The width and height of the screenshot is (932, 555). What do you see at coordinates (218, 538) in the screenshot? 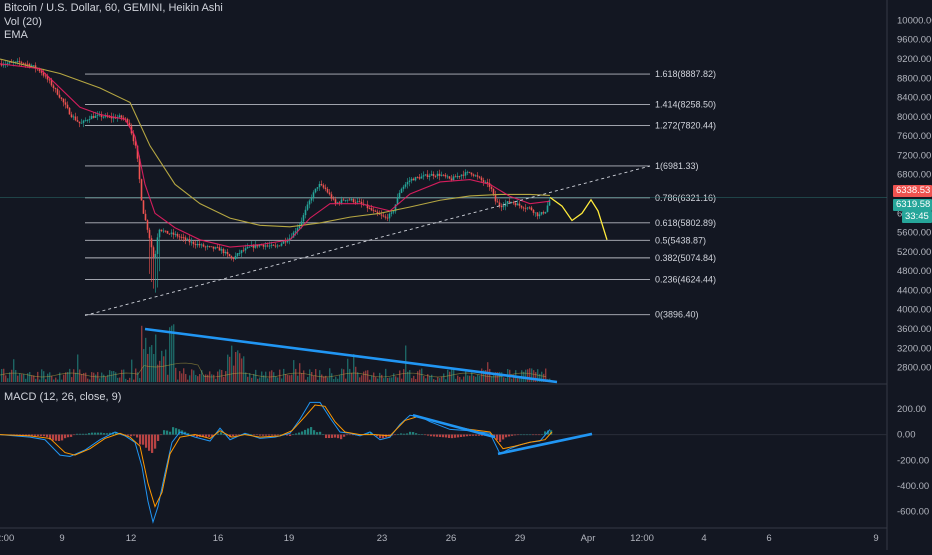
I see `time-axis-tick-label: 16` at bounding box center [218, 538].